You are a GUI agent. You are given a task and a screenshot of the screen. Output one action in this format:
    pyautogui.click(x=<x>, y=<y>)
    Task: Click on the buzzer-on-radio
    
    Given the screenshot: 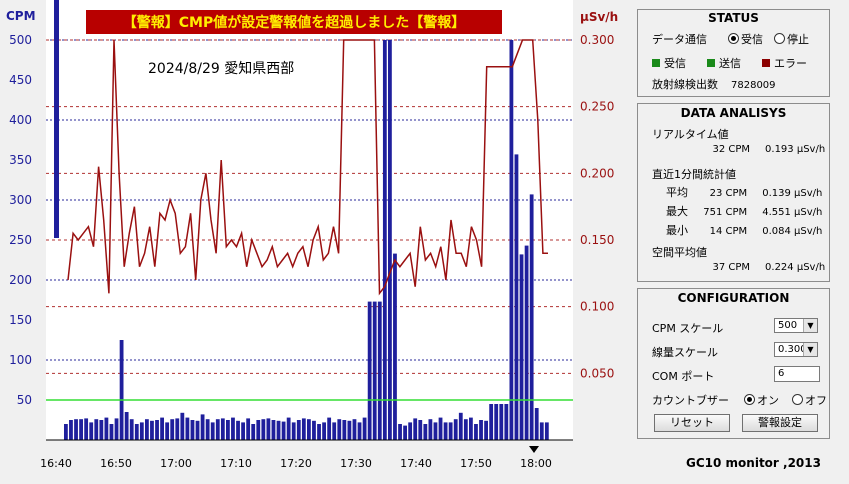 What is the action you would take?
    pyautogui.click(x=749, y=399)
    